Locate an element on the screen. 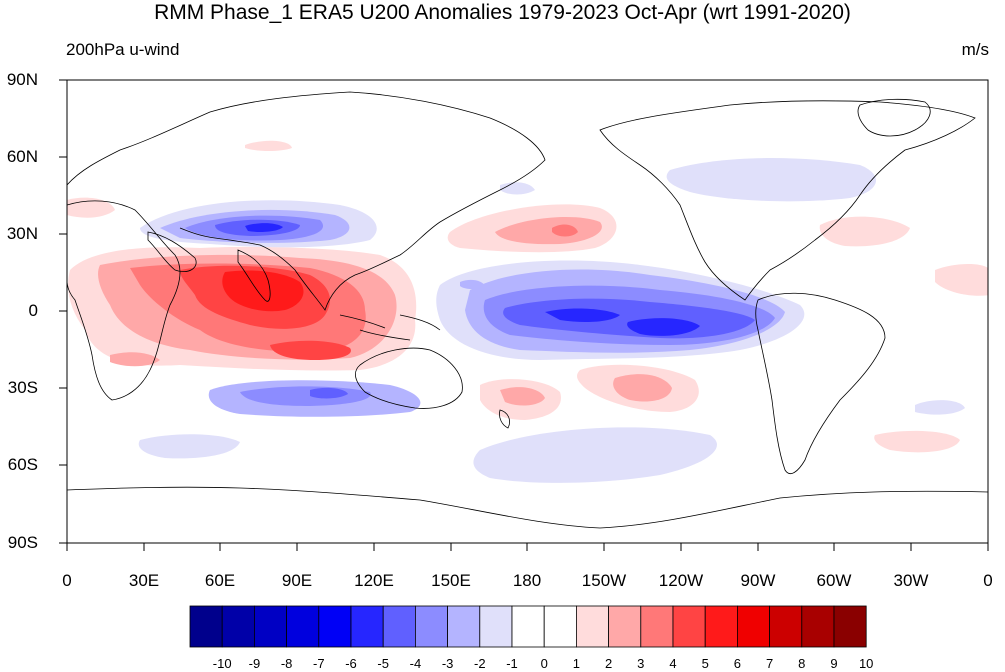 The width and height of the screenshot is (1005, 672). south-america-coast is located at coordinates (820, 383).